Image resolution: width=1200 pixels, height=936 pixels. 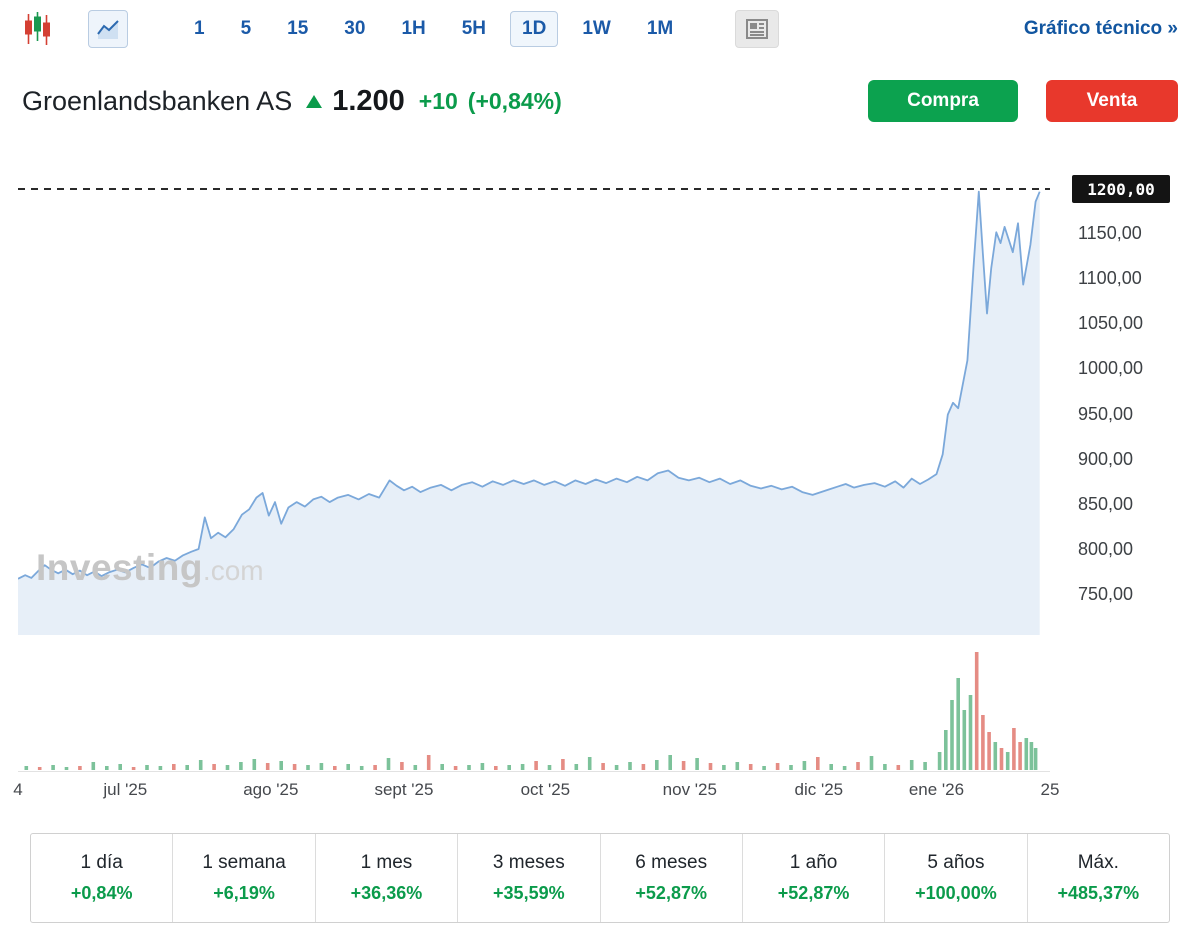 What do you see at coordinates (660, 29) in the screenshot?
I see `interval-1m: 1M` at bounding box center [660, 29].